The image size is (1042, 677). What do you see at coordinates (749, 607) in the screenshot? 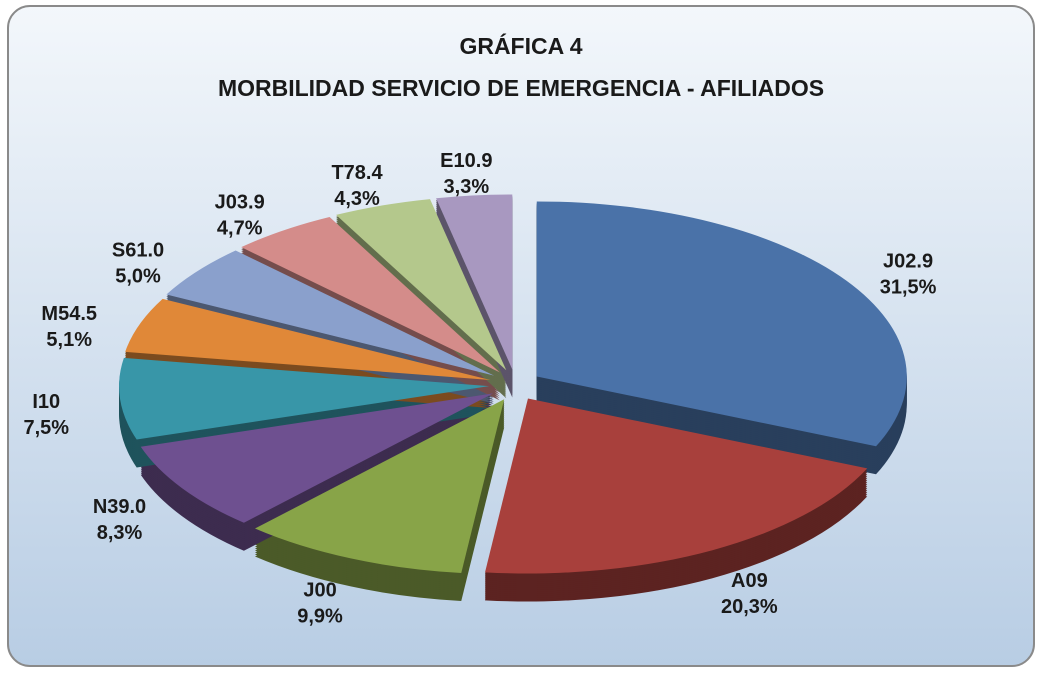
I see `slice-value-label: 20,3%` at bounding box center [749, 607].